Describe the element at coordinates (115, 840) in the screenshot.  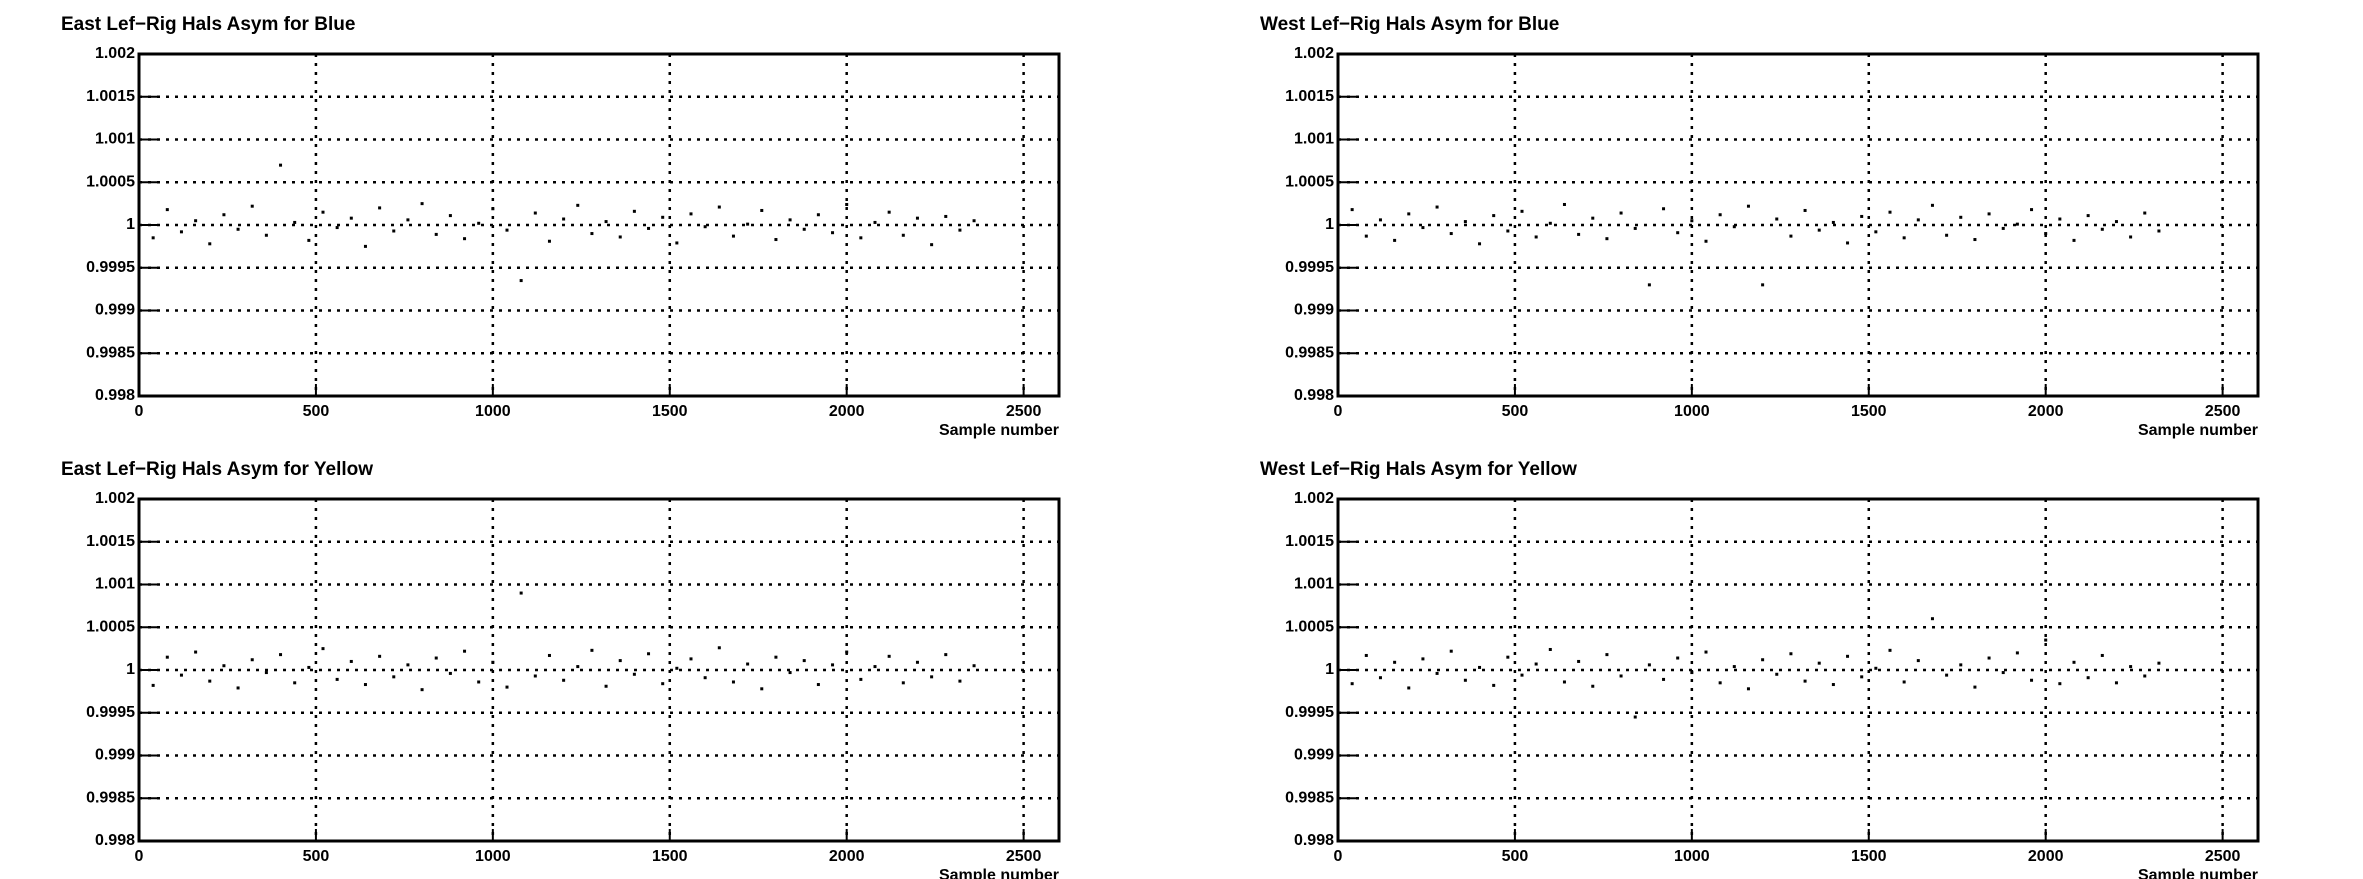
I see `y-tick-label: 0.998` at that location.